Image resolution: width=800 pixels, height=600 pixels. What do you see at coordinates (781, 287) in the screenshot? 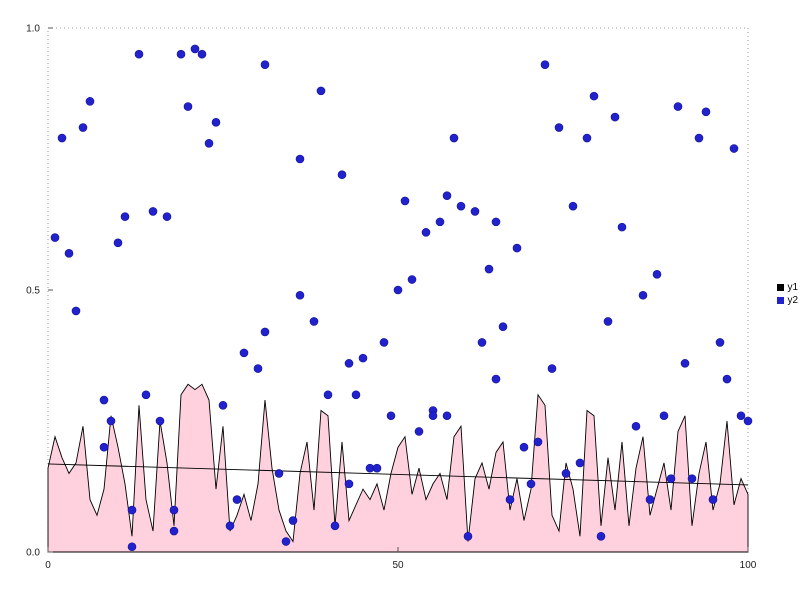
I see `legend-swatch-y1` at bounding box center [781, 287].